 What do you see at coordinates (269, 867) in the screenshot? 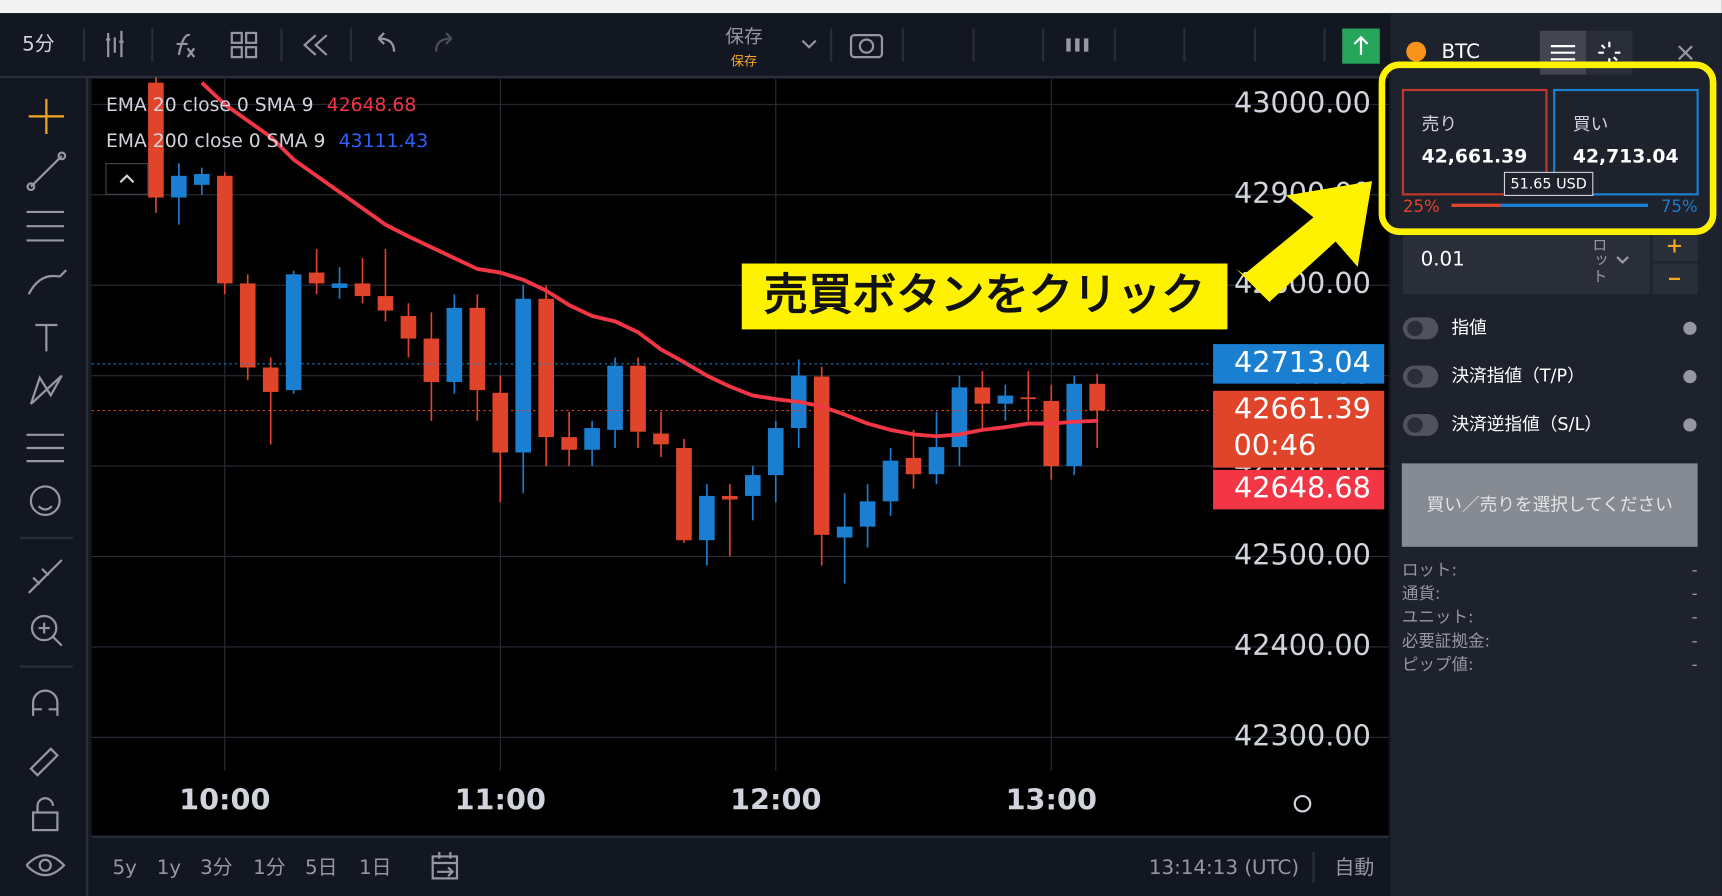
I see `range-button: 1分` at bounding box center [269, 867].